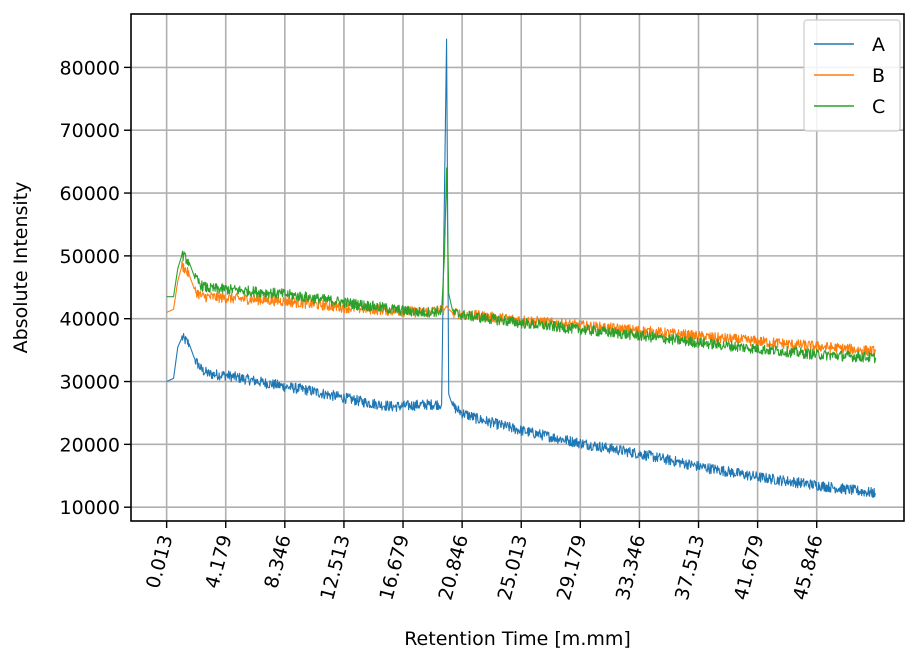 Image resolution: width=906 pixels, height=653 pixels. I want to click on x-tick-label: 41.679, so click(749, 568).